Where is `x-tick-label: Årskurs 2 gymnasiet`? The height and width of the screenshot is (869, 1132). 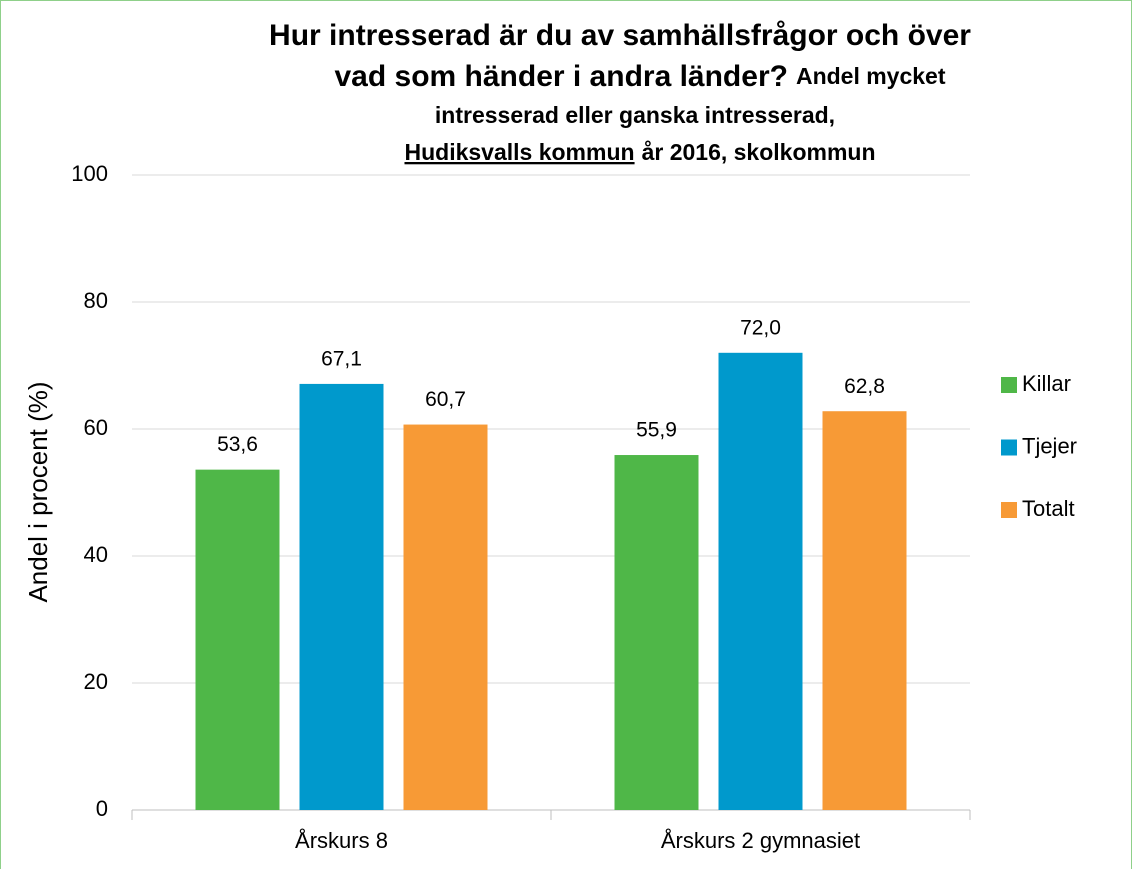 x-tick-label: Årskurs 2 gymnasiet is located at coordinates (760, 840).